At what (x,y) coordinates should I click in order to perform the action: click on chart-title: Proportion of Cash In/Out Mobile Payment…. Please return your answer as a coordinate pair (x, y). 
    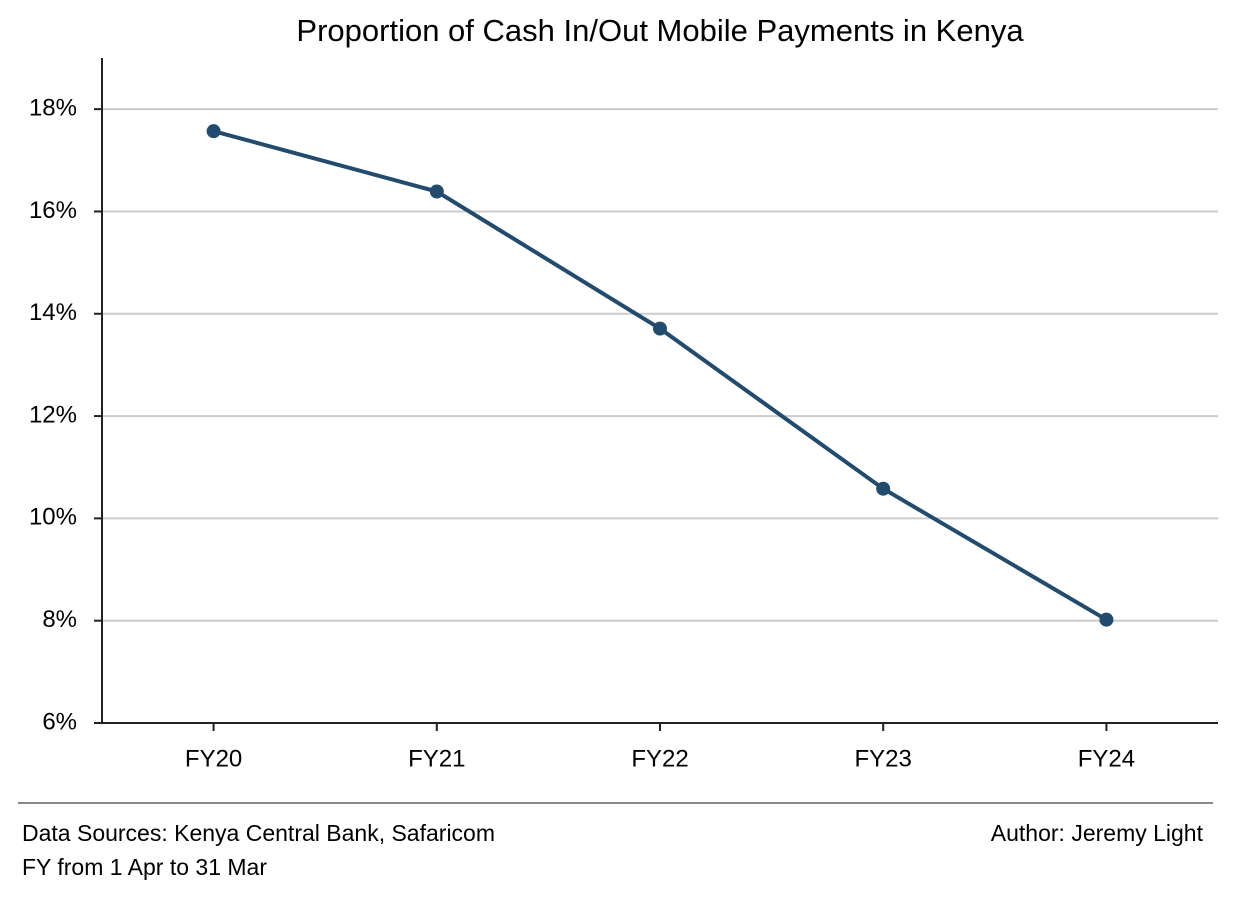
    Looking at the image, I should click on (660, 30).